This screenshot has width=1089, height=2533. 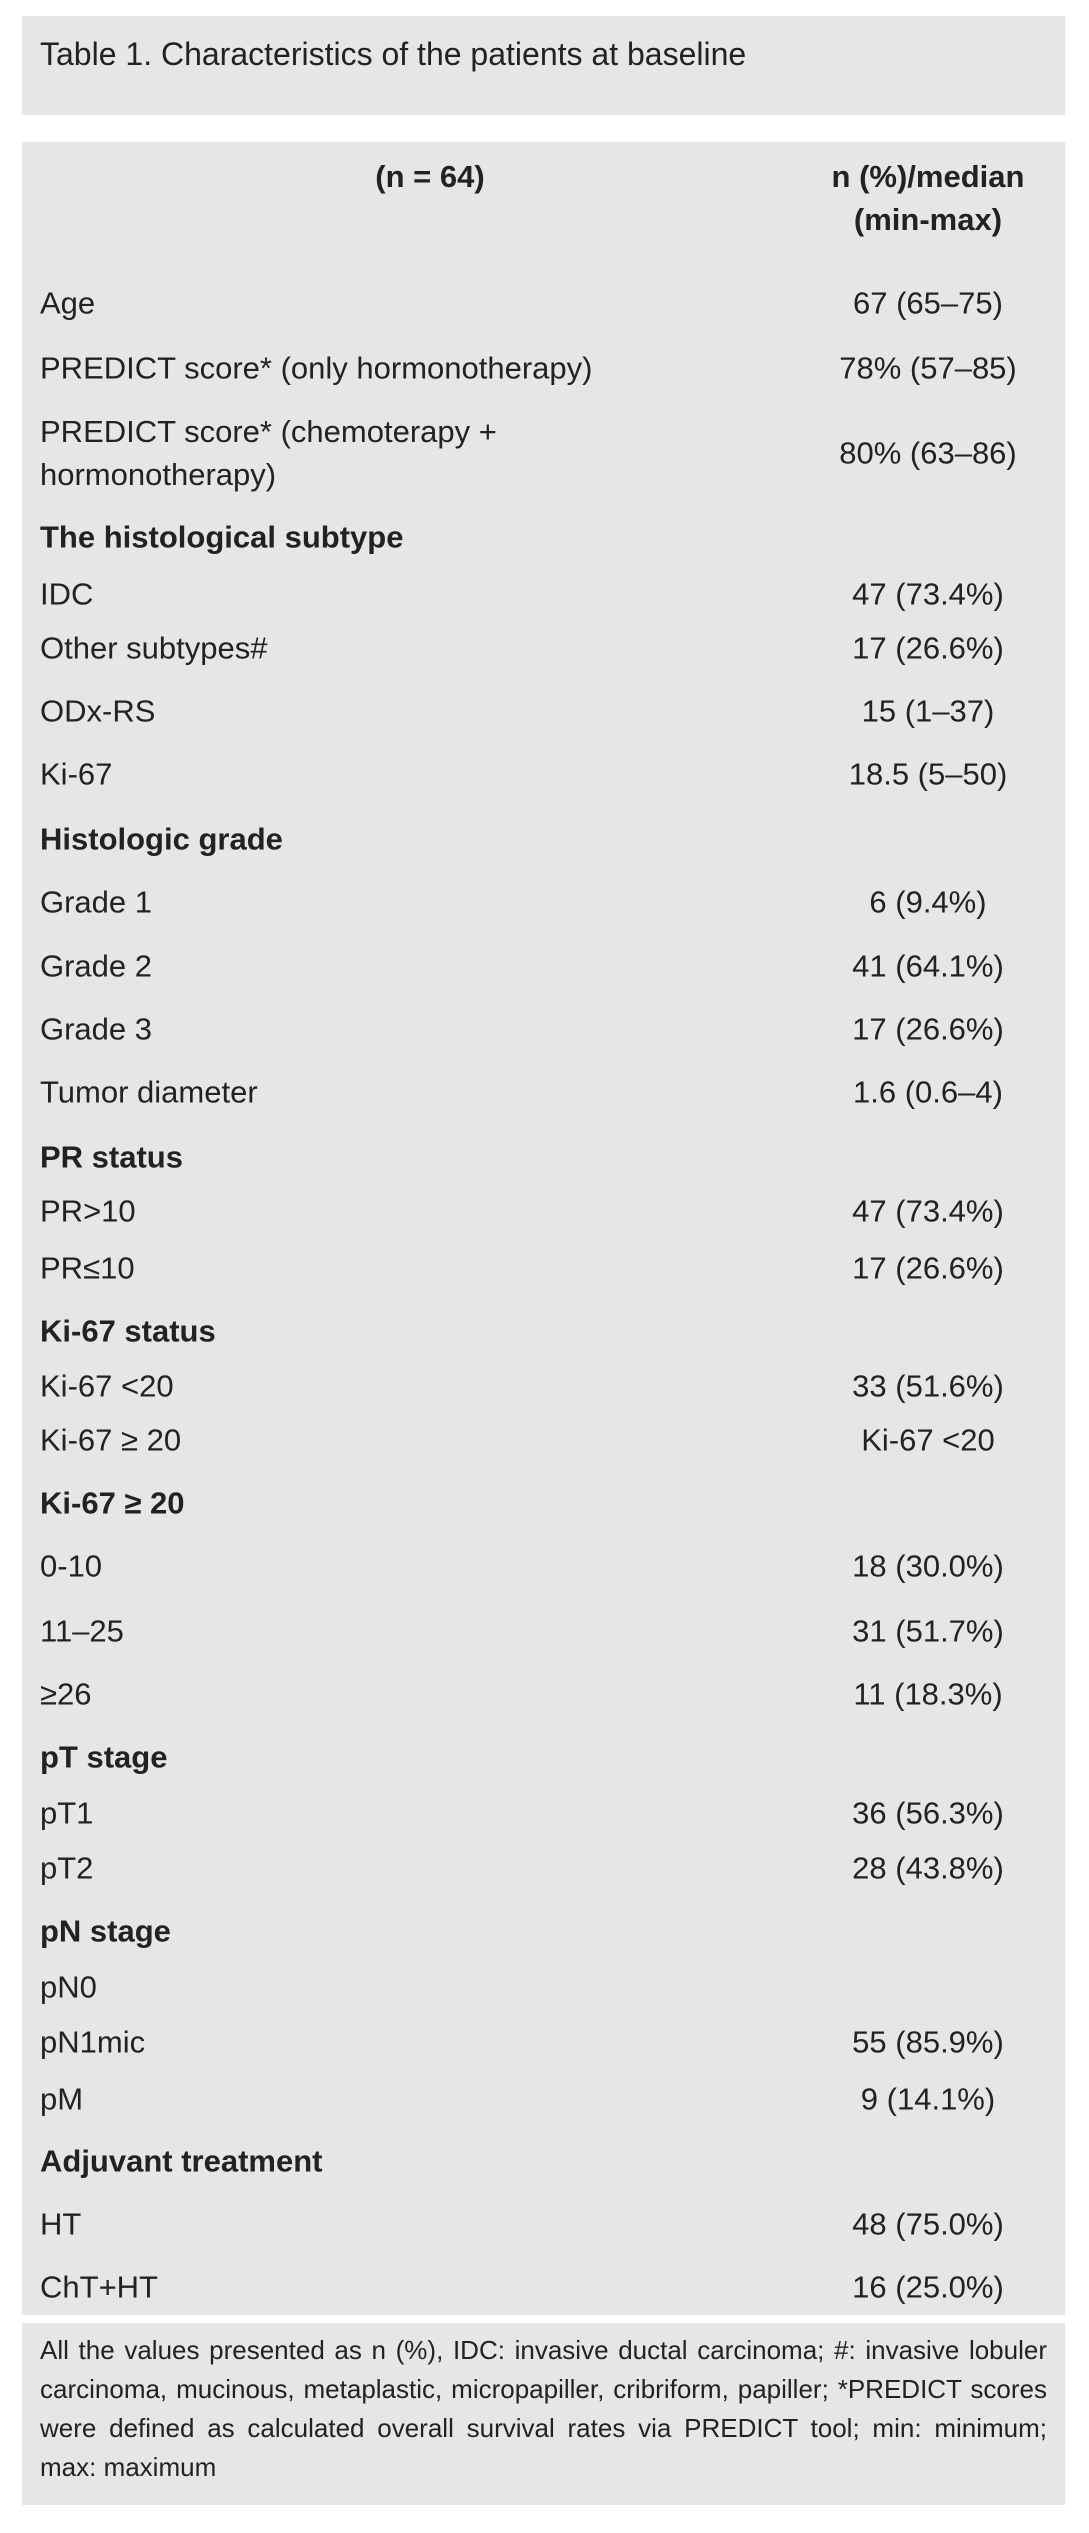 What do you see at coordinates (928, 219) in the screenshot?
I see `header-stat-line2: (min-max)` at bounding box center [928, 219].